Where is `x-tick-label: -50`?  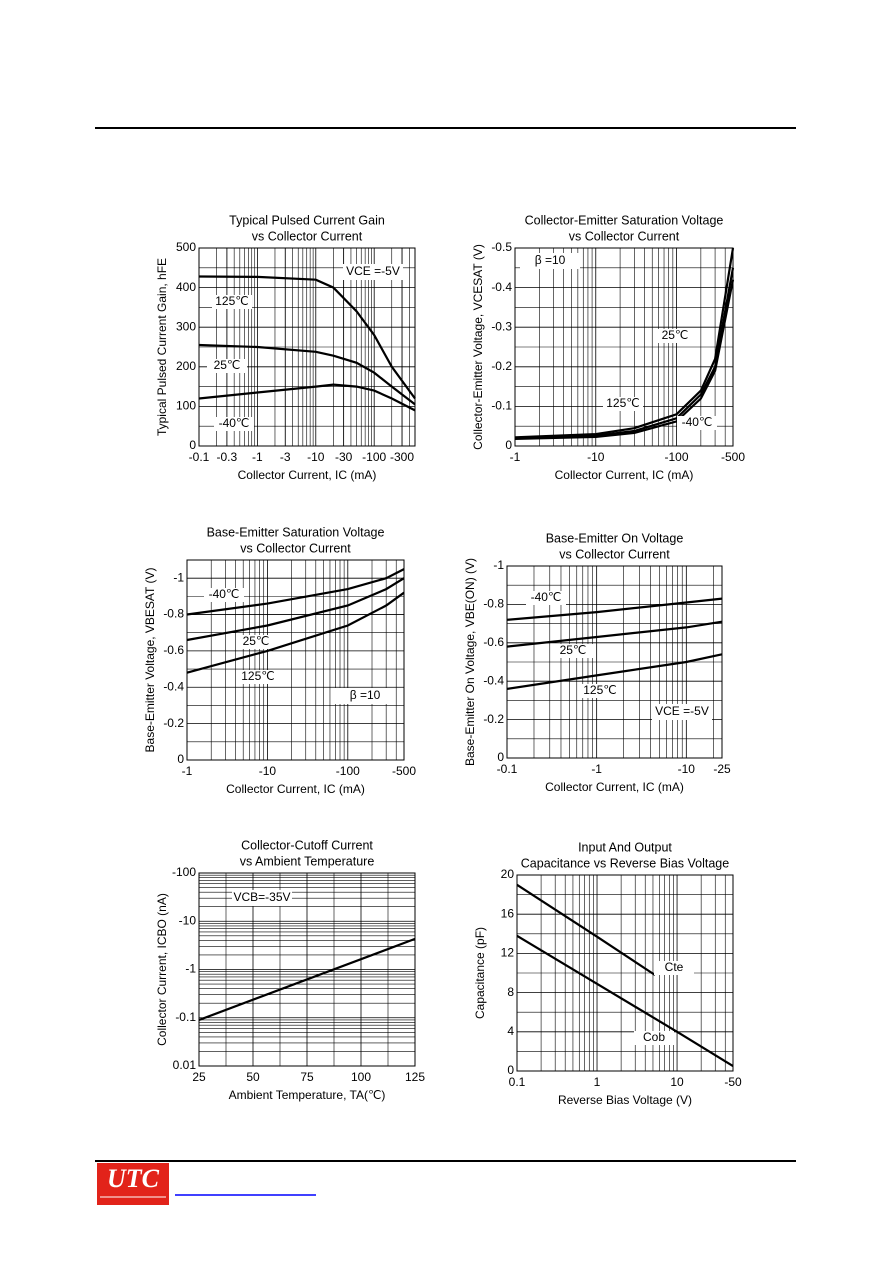 x-tick-label: -50 is located at coordinates (733, 1082).